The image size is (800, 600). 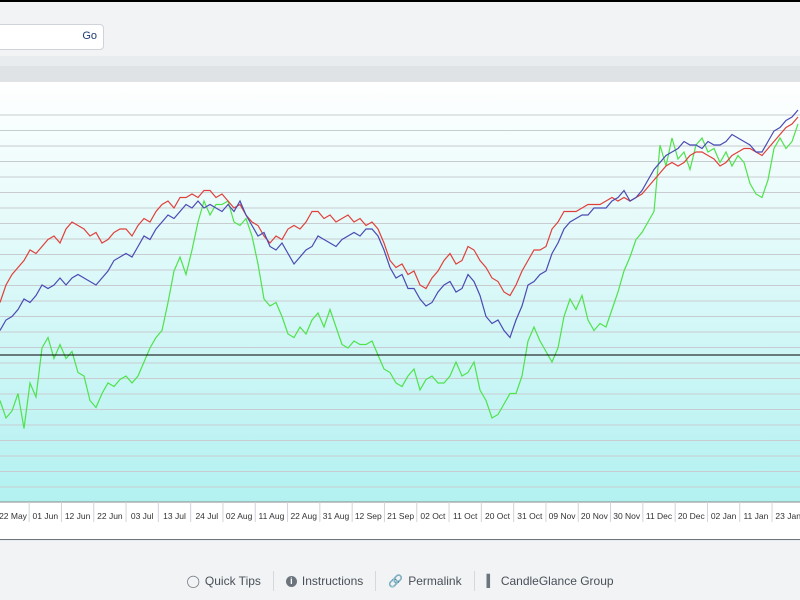 What do you see at coordinates (400, 539) in the screenshot?
I see `panel-divider` at bounding box center [400, 539].